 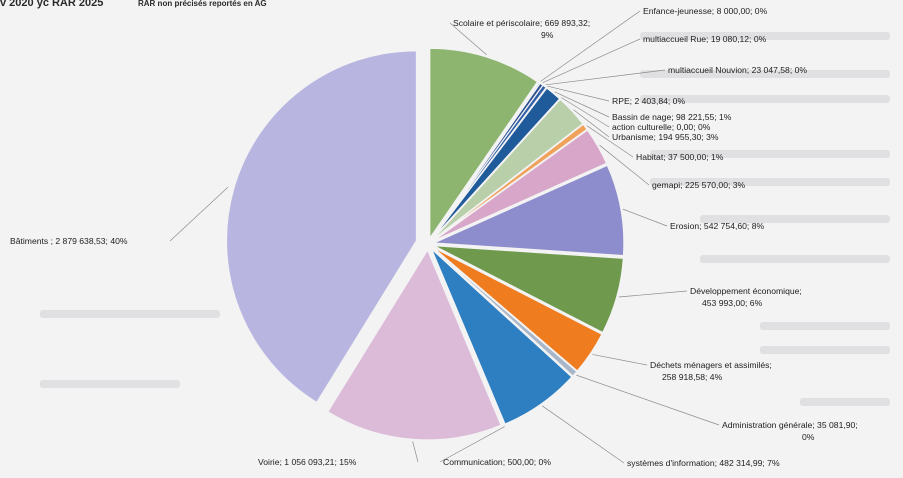 I want to click on leader-rpe, so click(x=578, y=93).